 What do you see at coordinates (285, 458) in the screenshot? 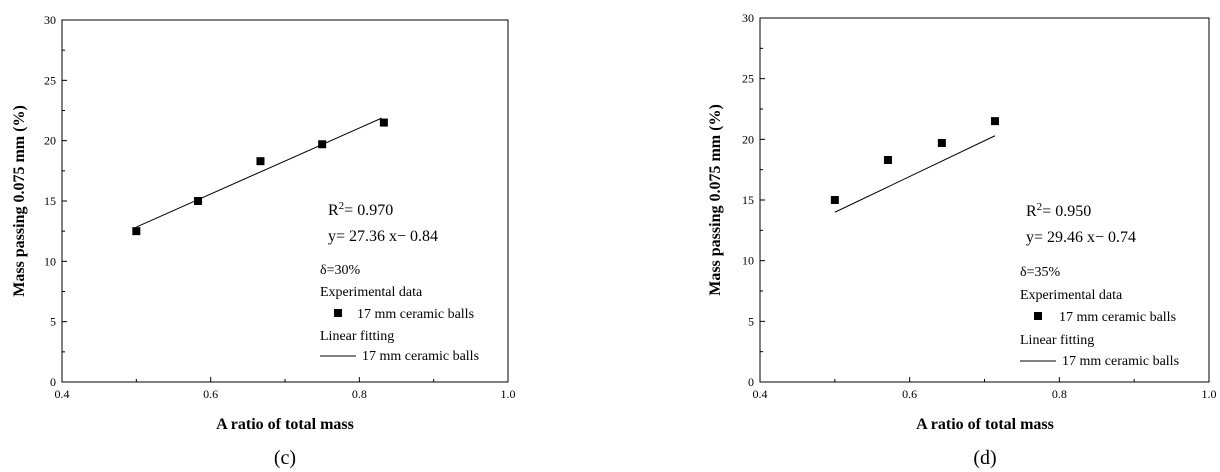
I see `panel-label-c: (c)` at bounding box center [285, 458].